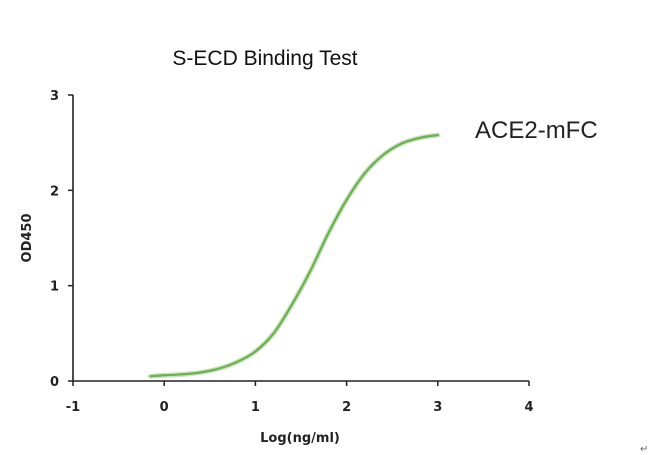 The image size is (650, 455). What do you see at coordinates (346, 407) in the screenshot?
I see `x-tick-label: 2` at bounding box center [346, 407].